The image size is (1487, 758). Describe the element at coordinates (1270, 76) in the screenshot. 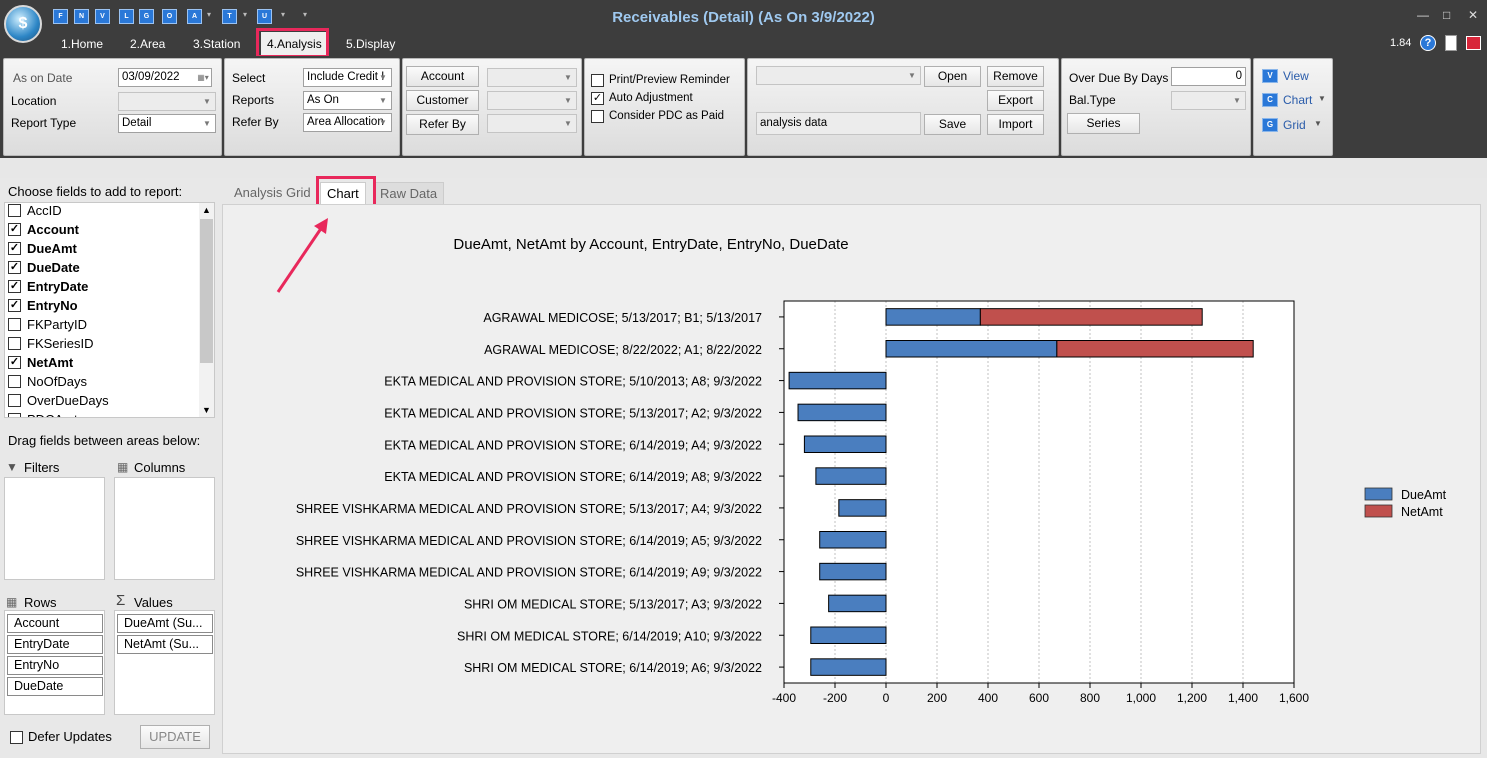

I see `view-icon: V` at that location.